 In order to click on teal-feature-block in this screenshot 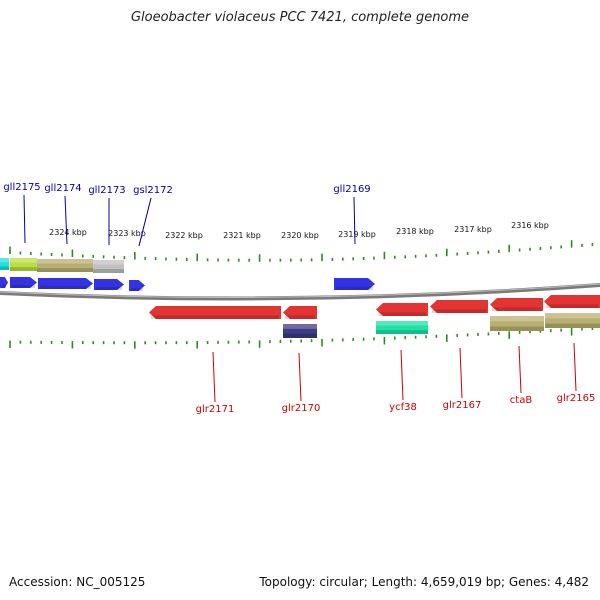, I will do `click(402, 327)`.